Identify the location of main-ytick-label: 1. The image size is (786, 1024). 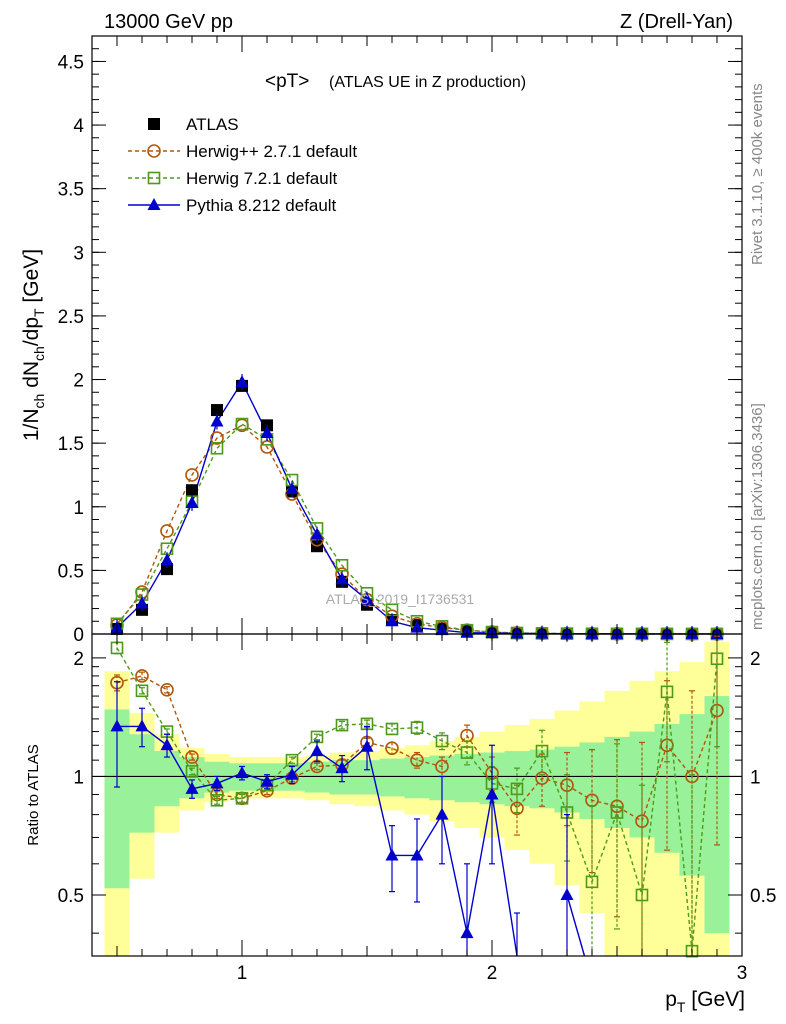
(78, 508).